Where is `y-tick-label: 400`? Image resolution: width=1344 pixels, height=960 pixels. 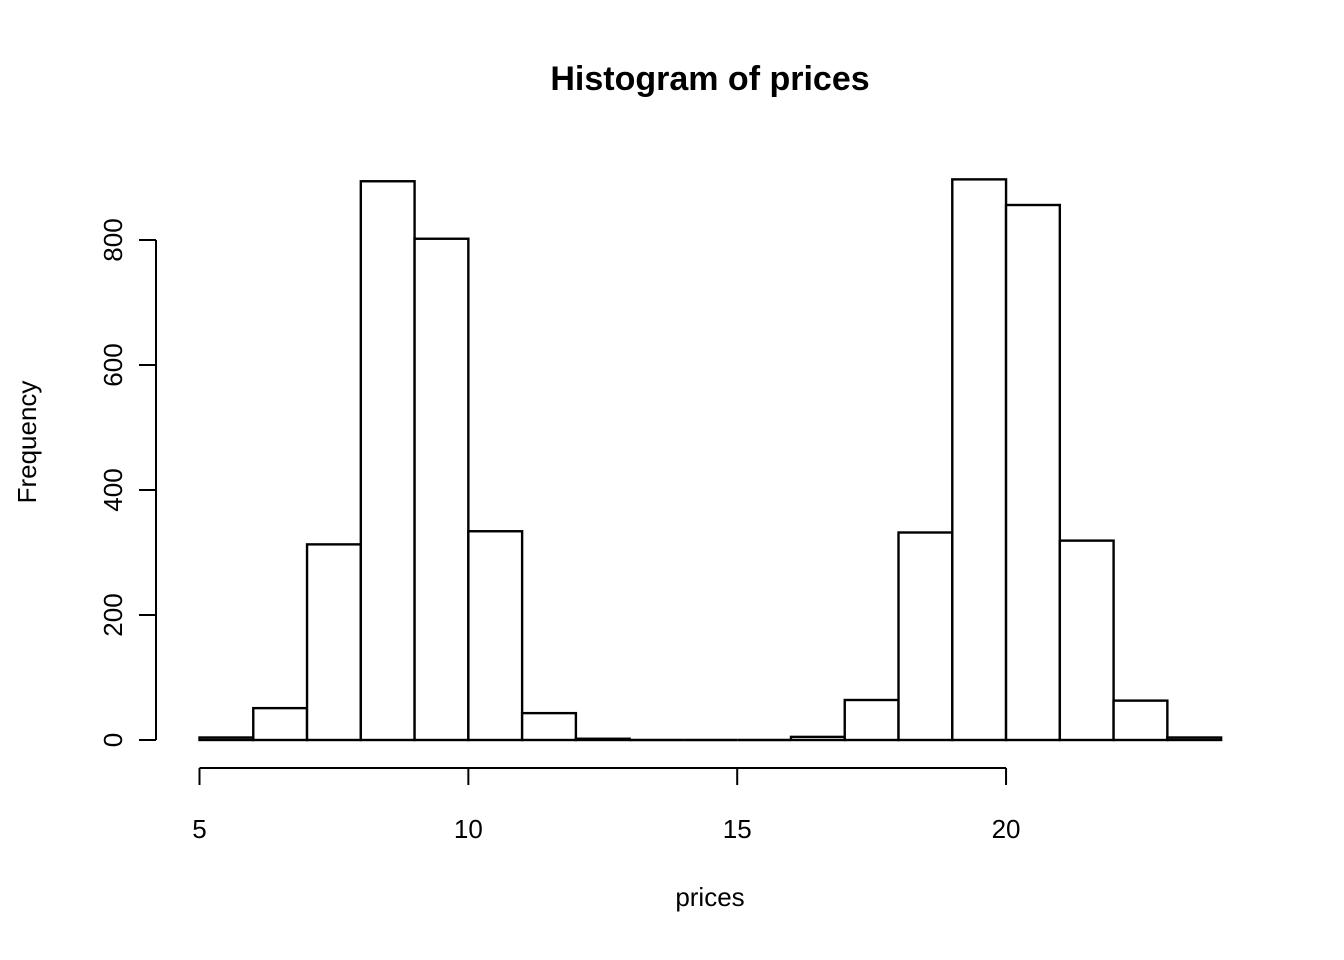 y-tick-label: 400 is located at coordinates (113, 489).